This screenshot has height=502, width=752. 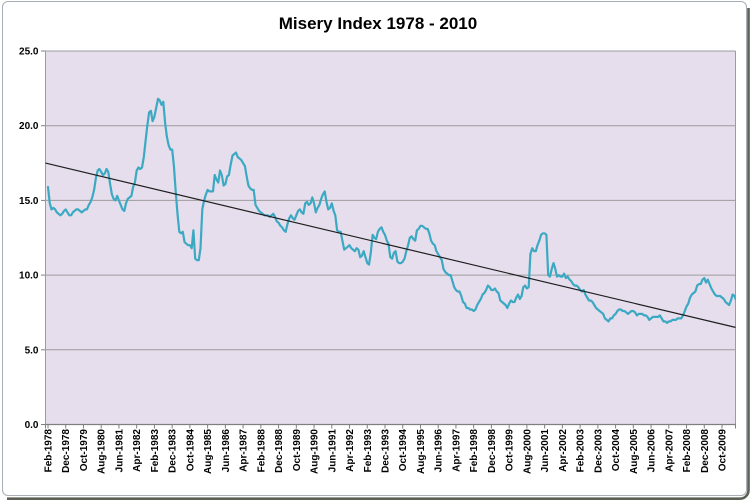 I want to click on y-axis-tick-label: 25.0, so click(x=29, y=52).